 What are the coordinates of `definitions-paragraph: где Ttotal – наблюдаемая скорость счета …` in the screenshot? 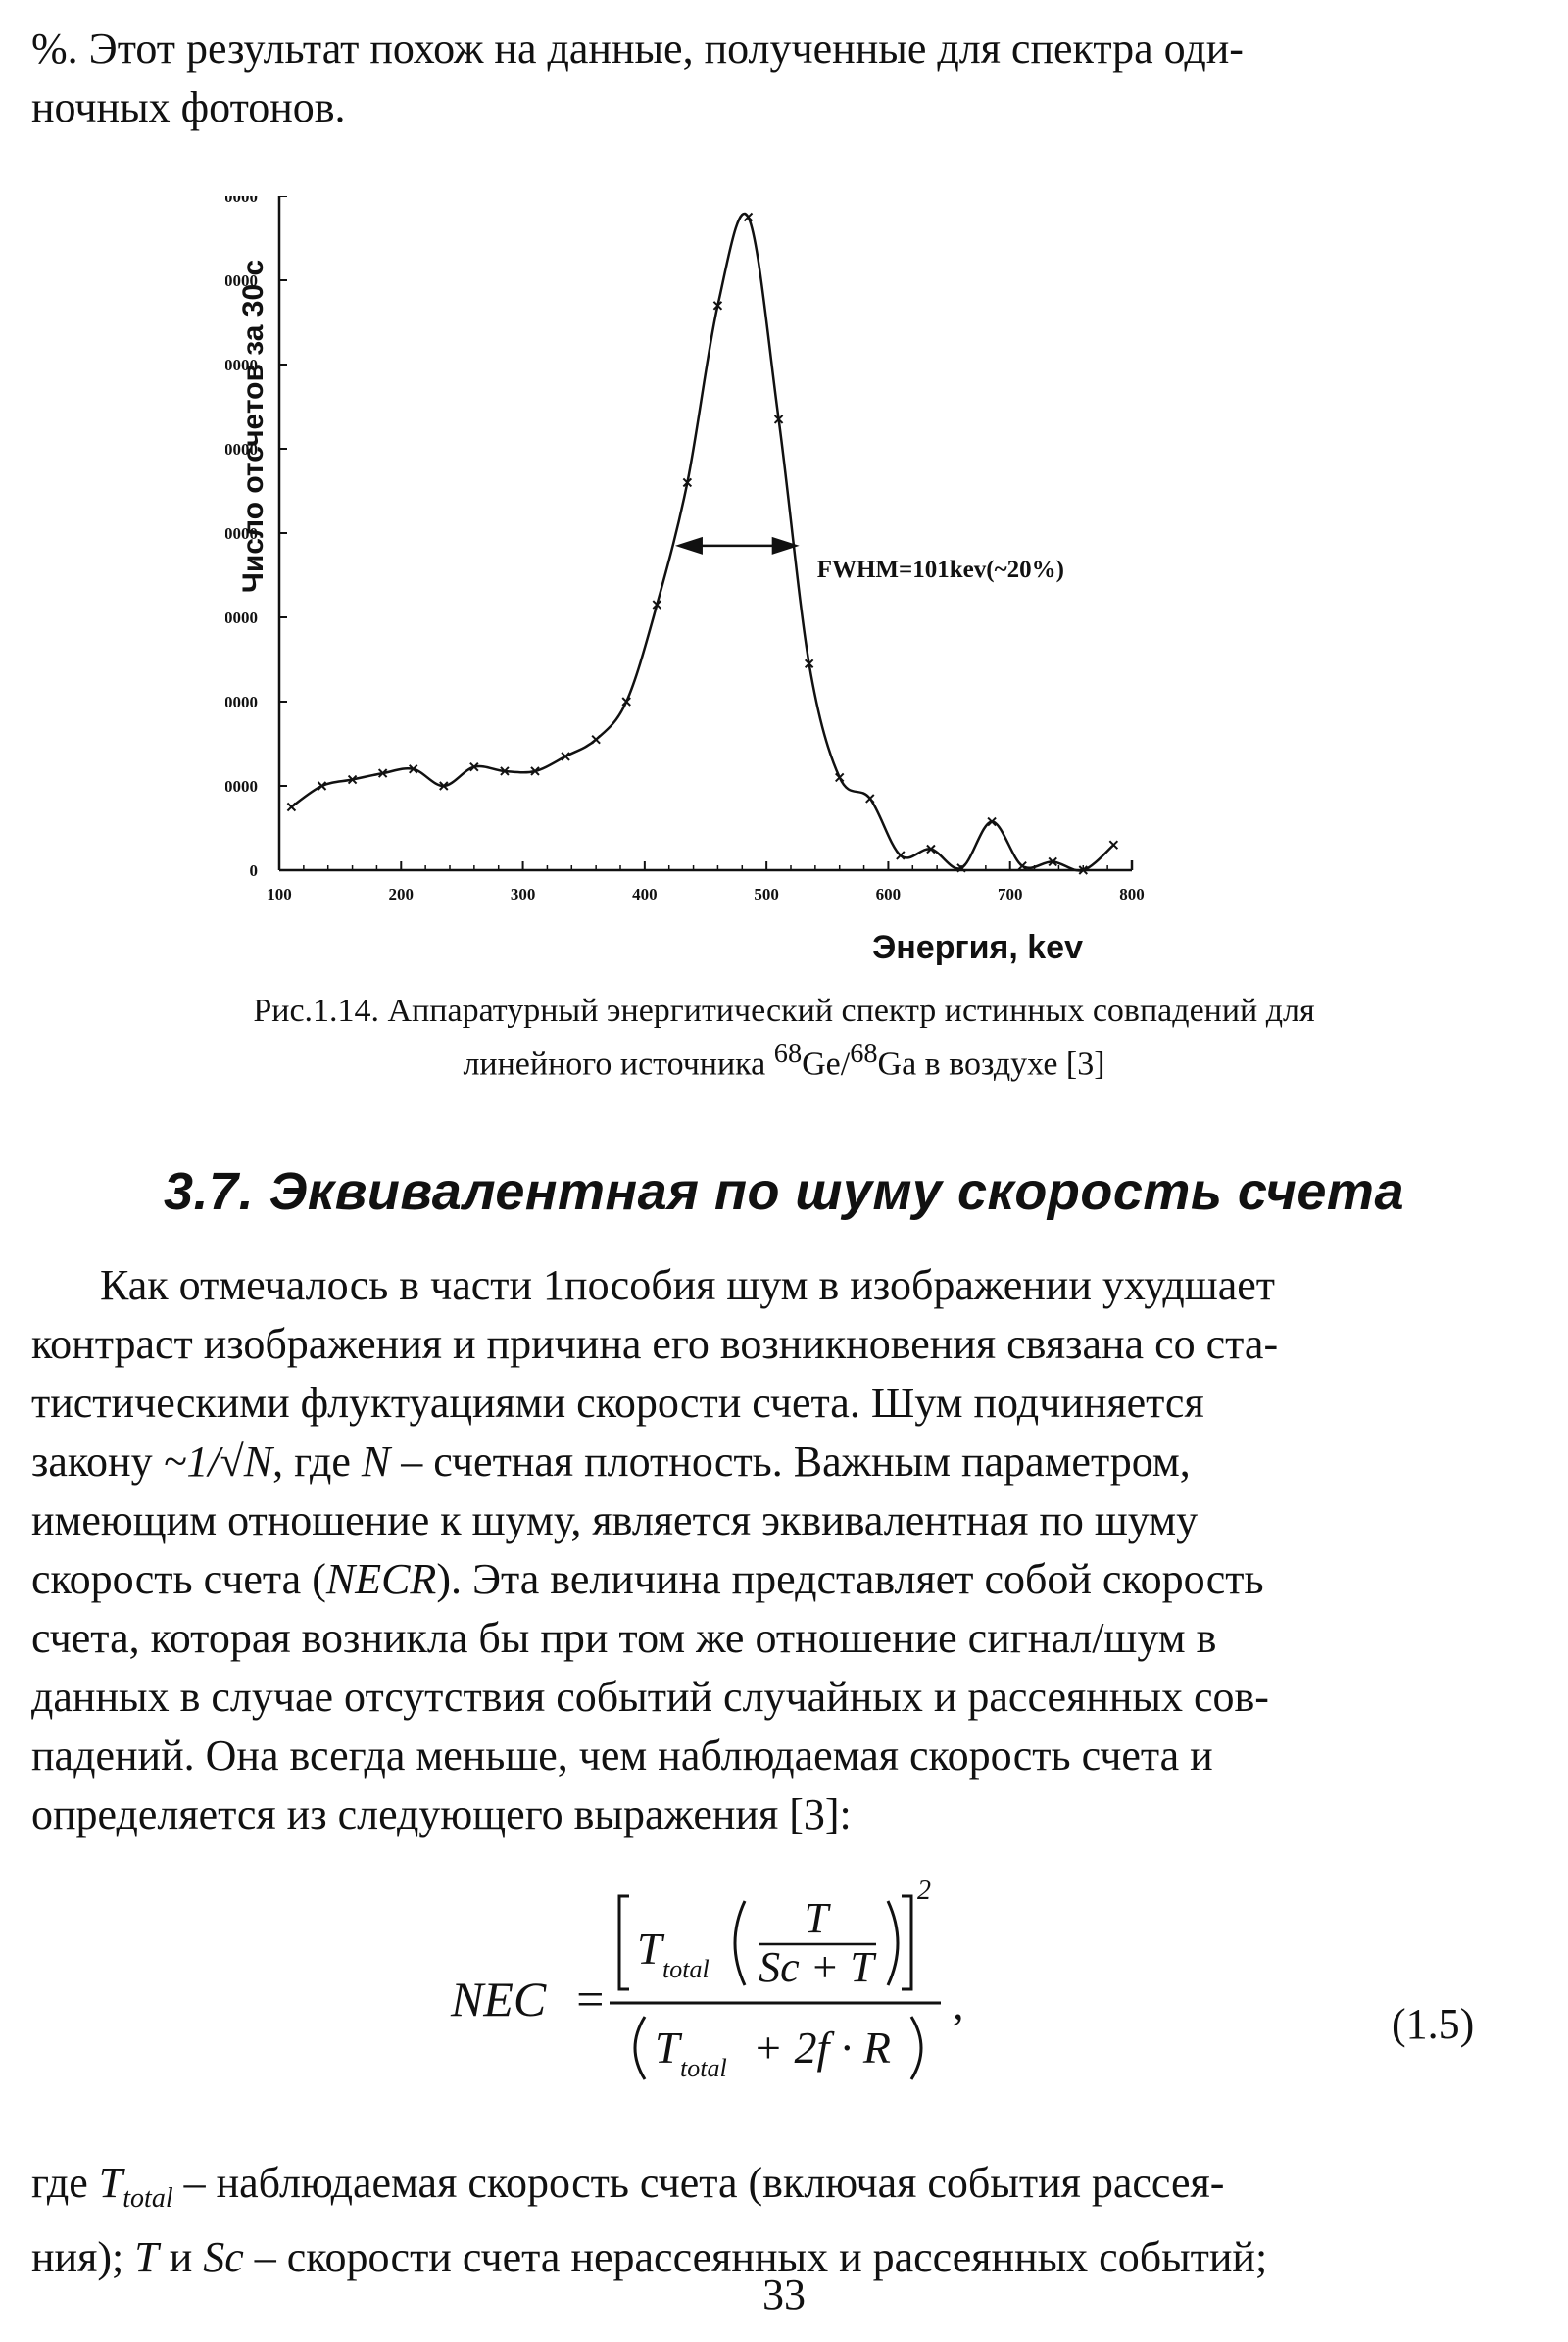 It's located at (784, 2220).